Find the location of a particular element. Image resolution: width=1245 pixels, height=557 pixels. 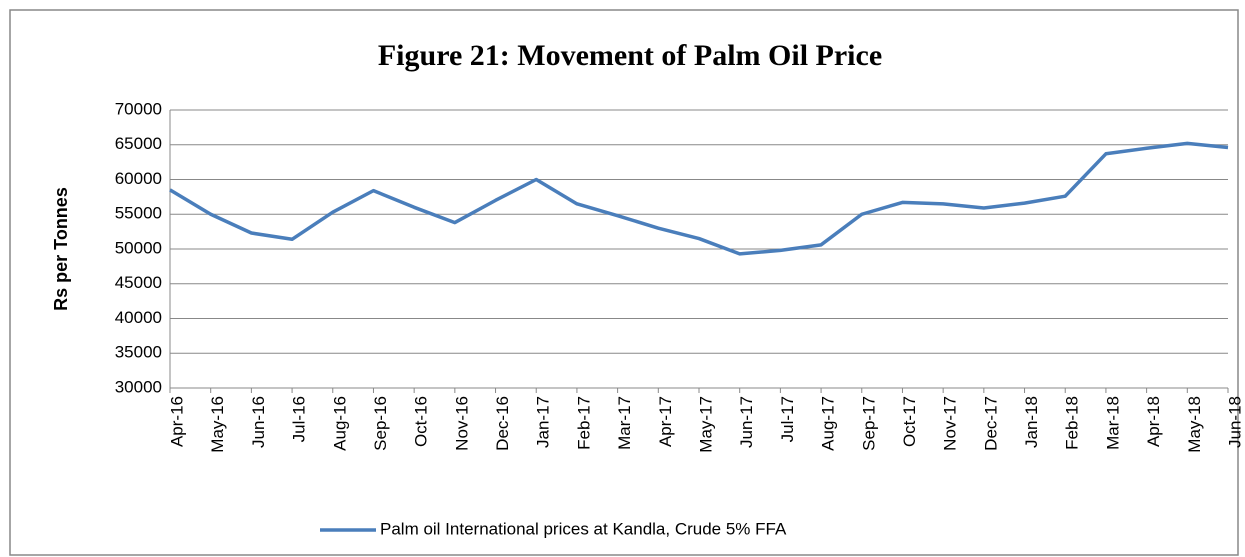

x-tick-label: Dec-17 is located at coordinates (990, 423).